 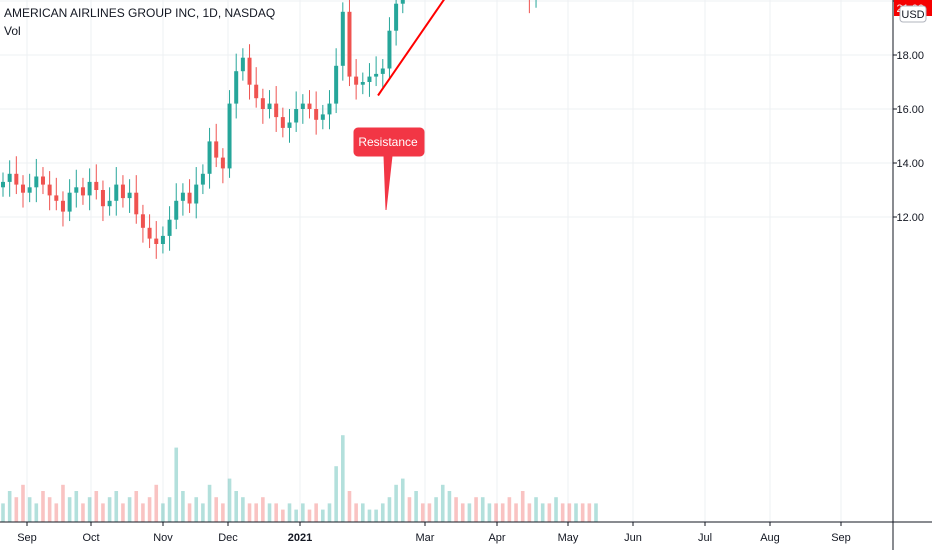 What do you see at coordinates (770, 538) in the screenshot?
I see `time-tick-label: Aug` at bounding box center [770, 538].